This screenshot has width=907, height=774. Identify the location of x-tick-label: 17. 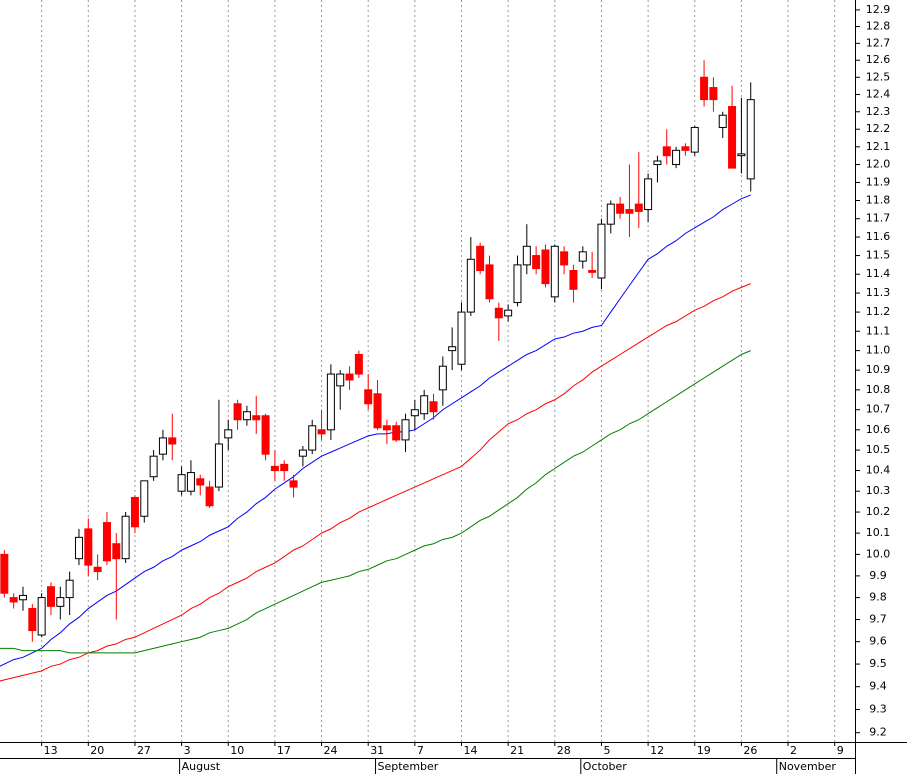
(284, 750).